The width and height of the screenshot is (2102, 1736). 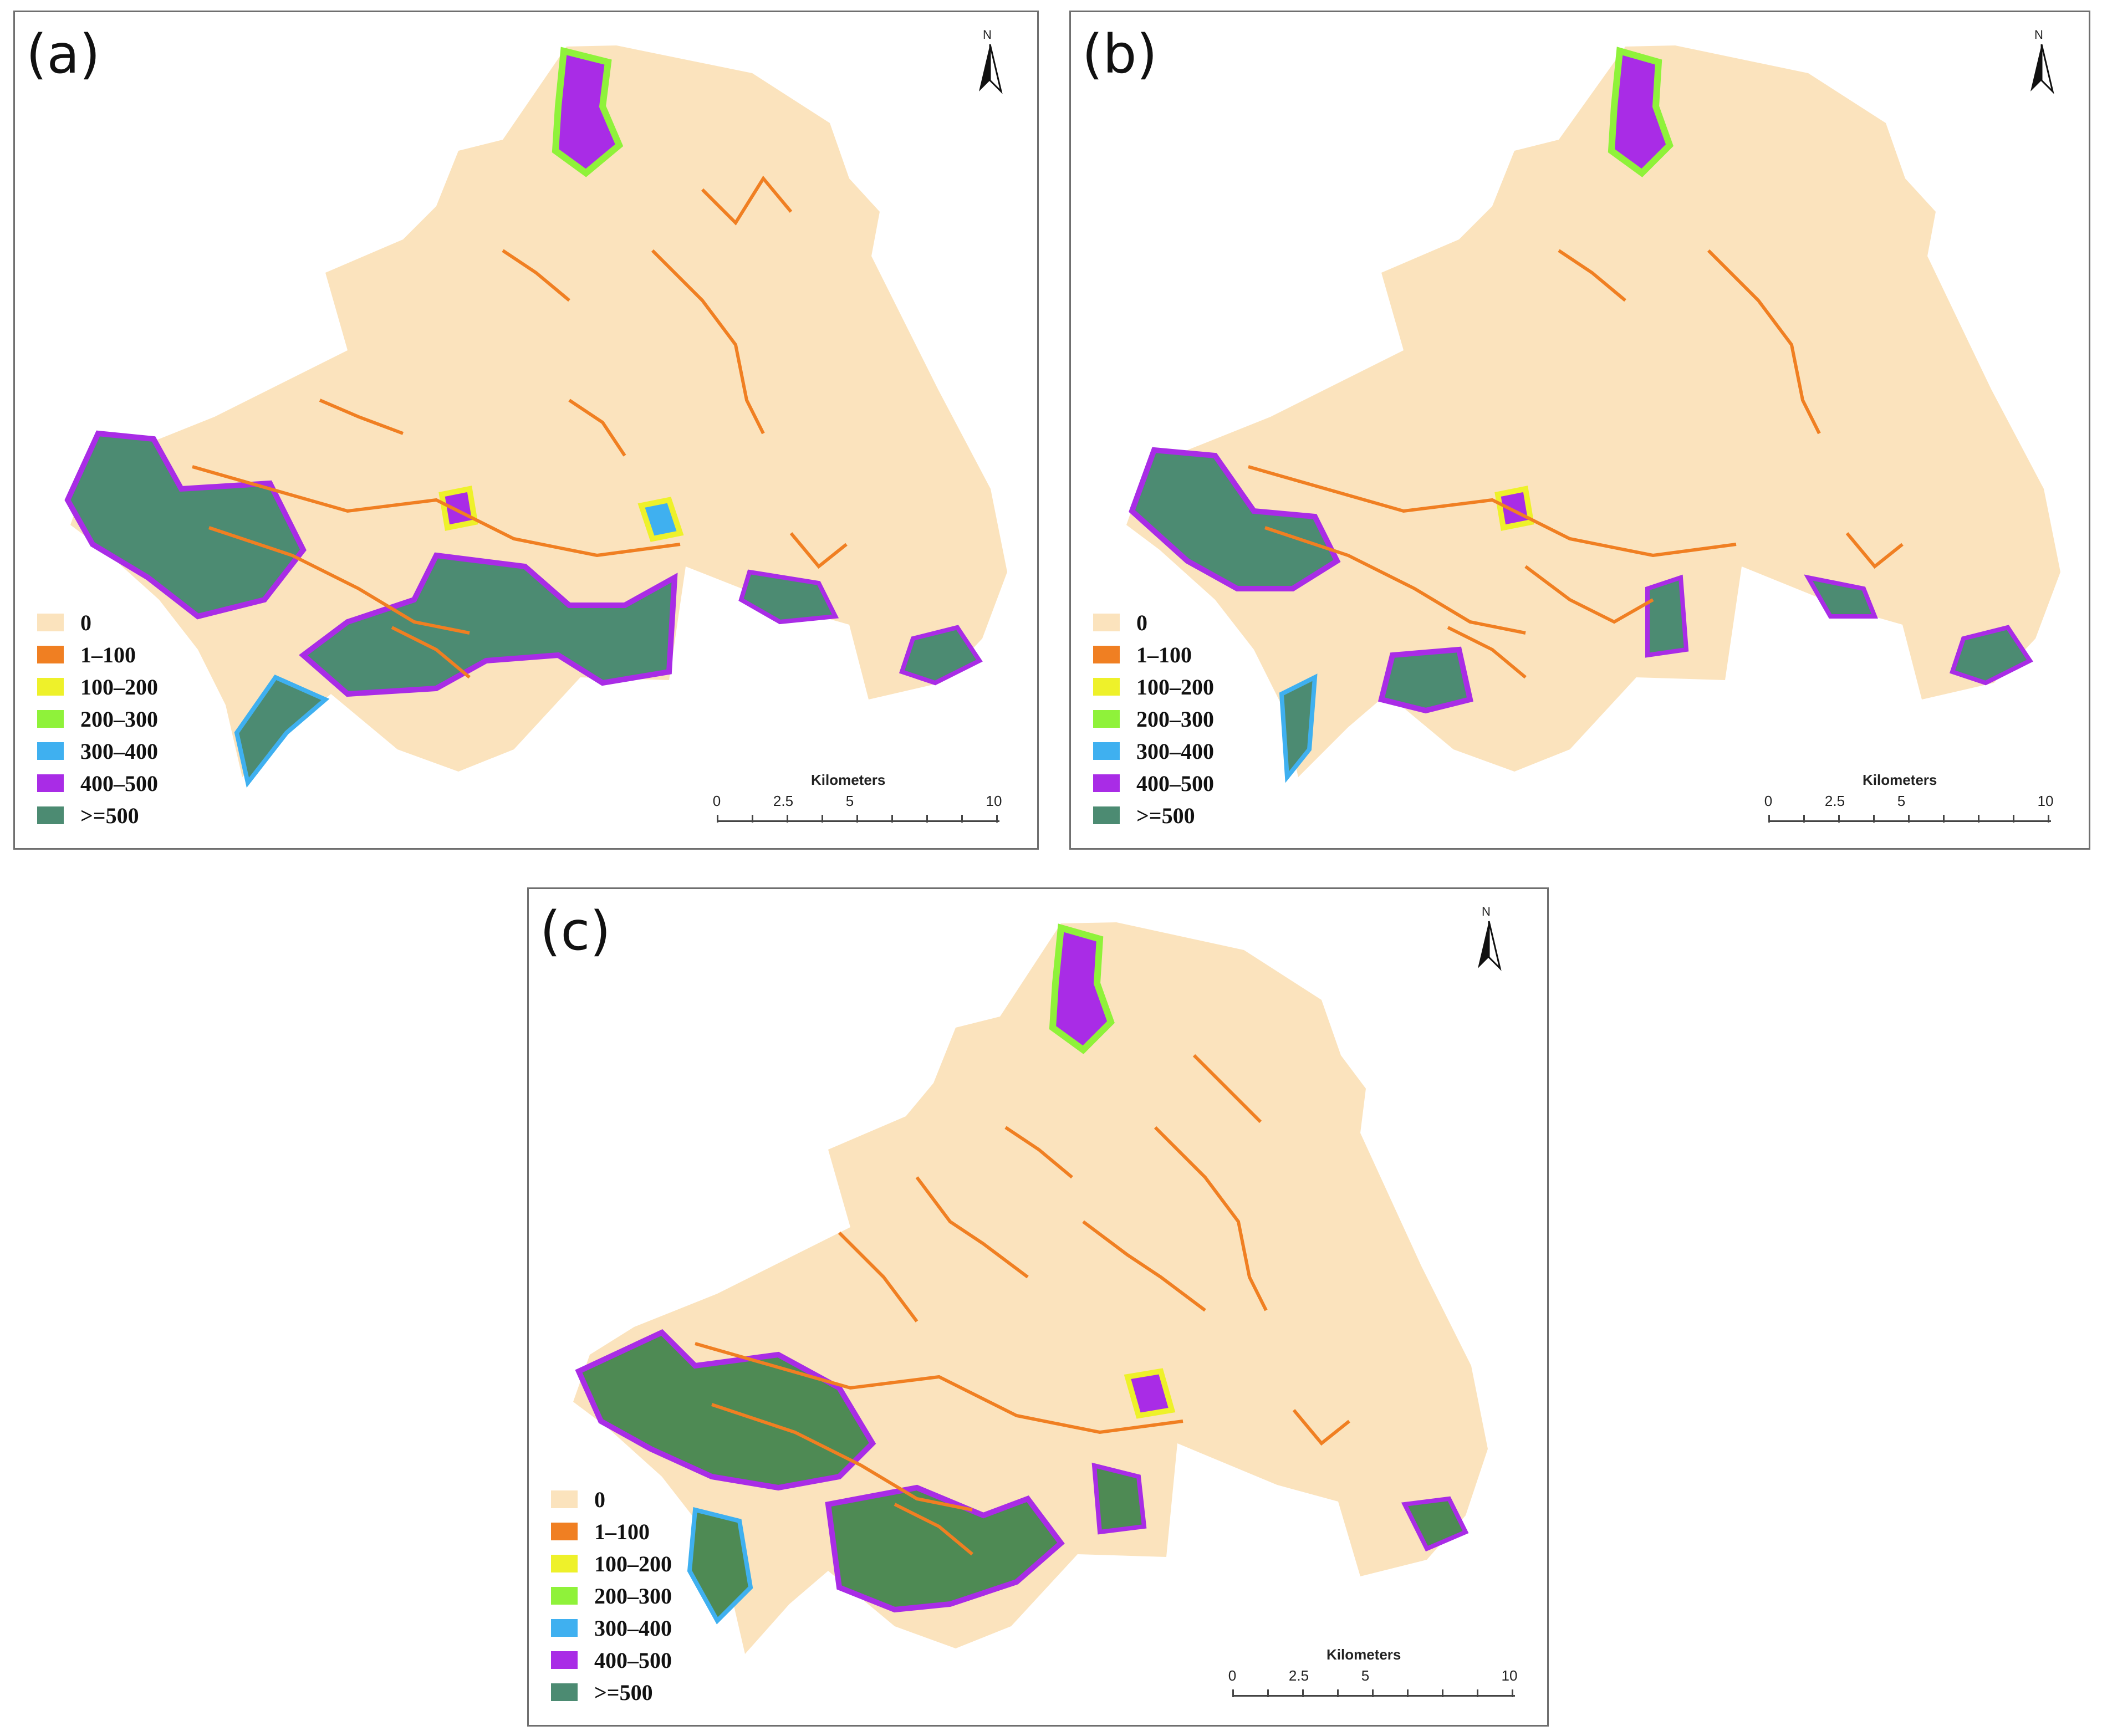 What do you see at coordinates (1374, 1696) in the screenshot?
I see `scale-line` at bounding box center [1374, 1696].